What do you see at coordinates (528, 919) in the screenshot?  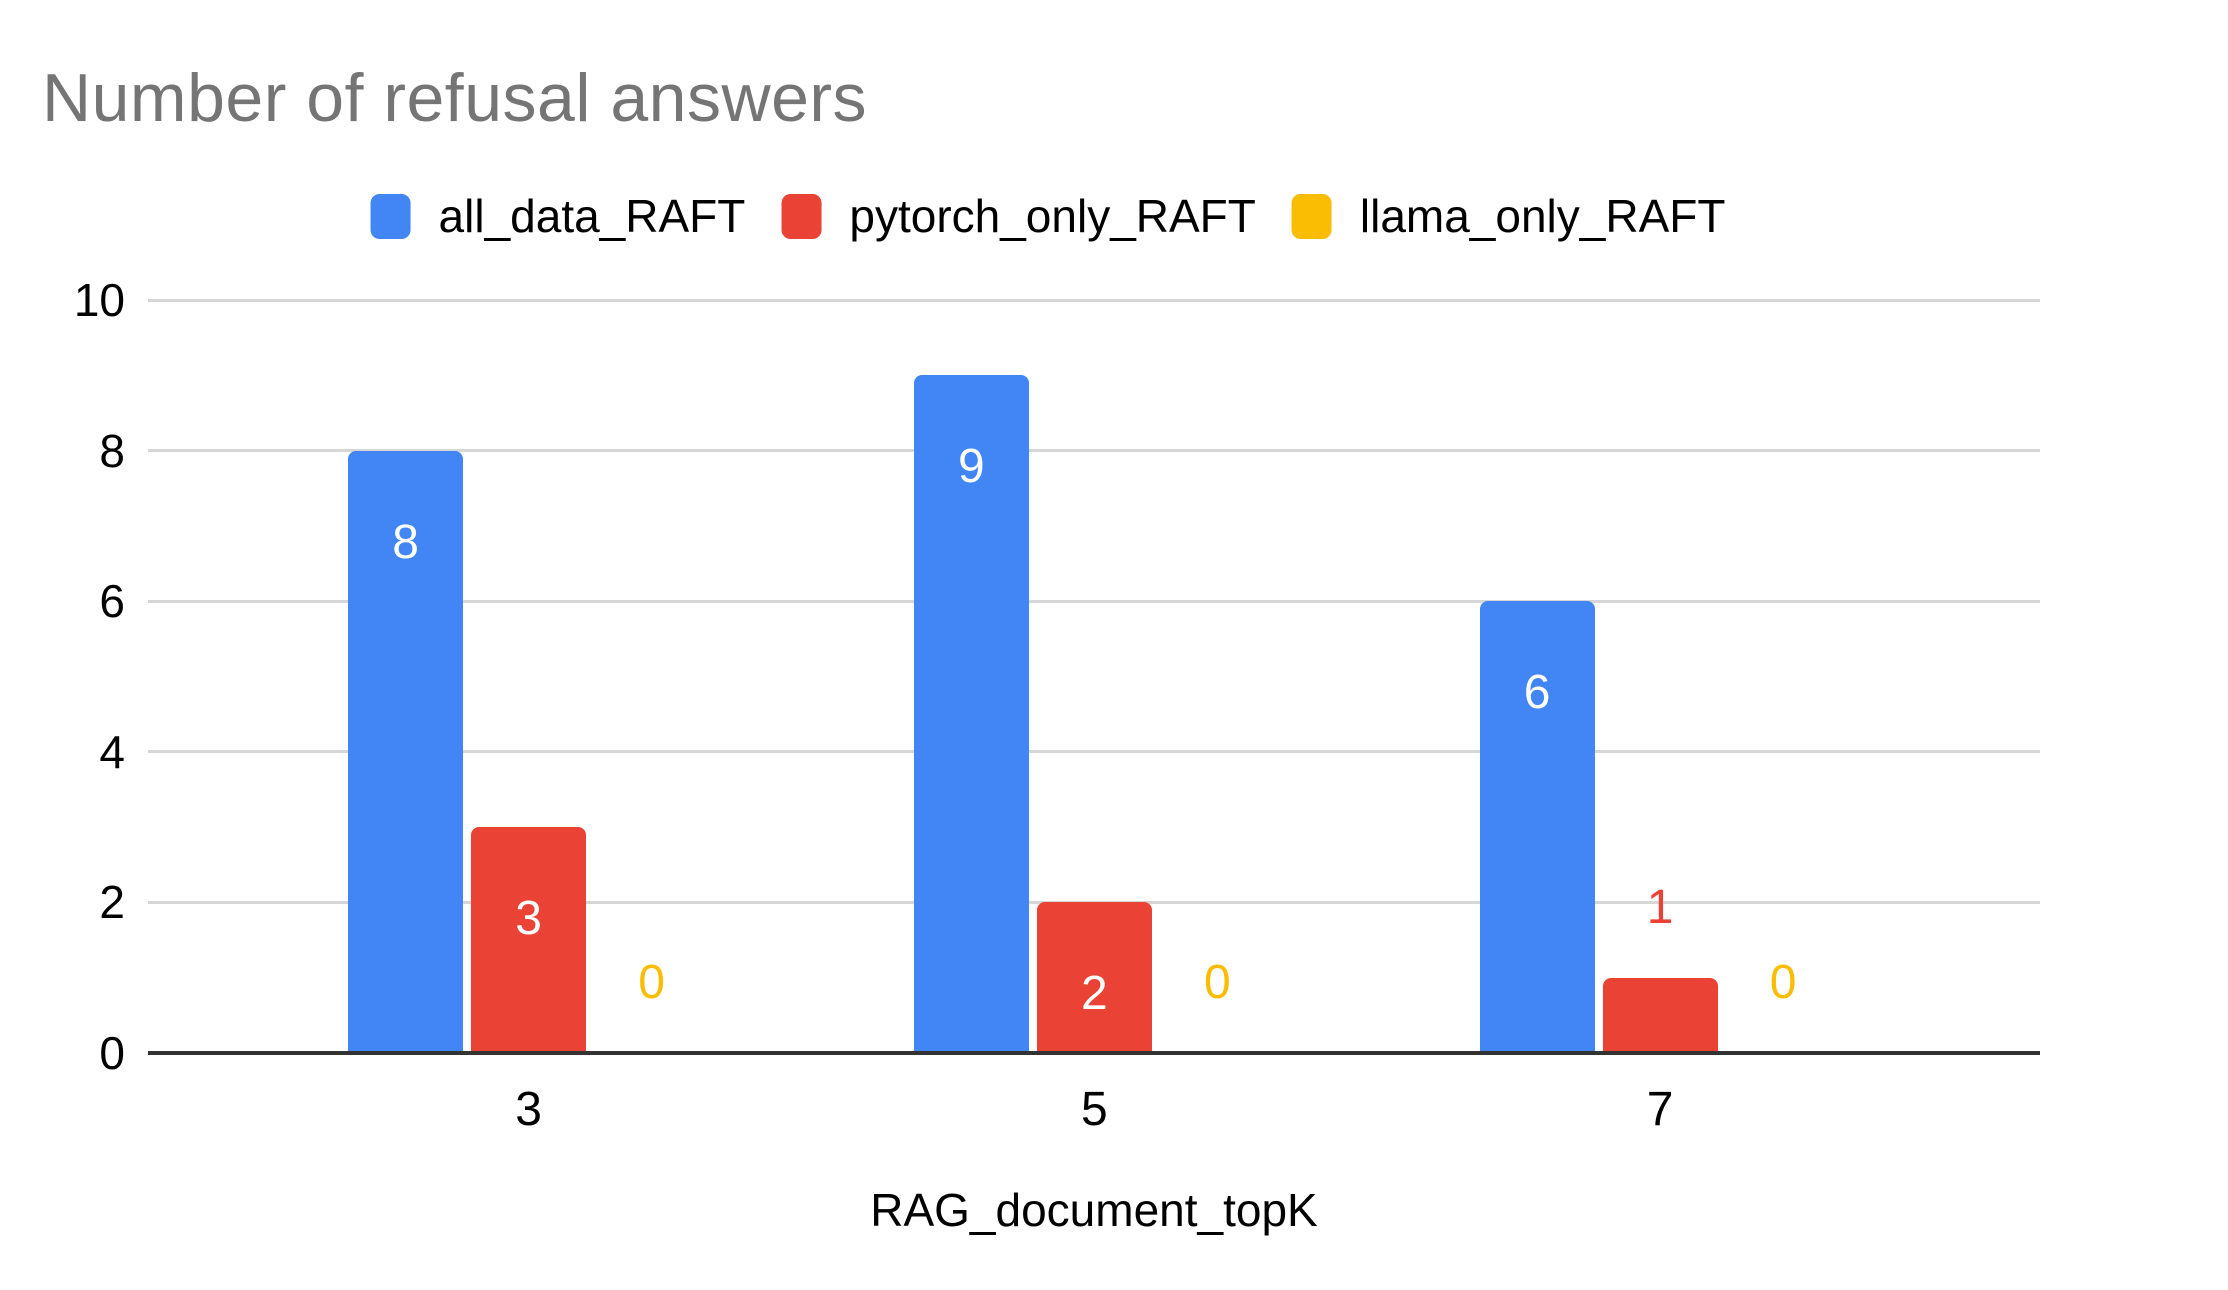 I see `bar-data-label: 3` at bounding box center [528, 919].